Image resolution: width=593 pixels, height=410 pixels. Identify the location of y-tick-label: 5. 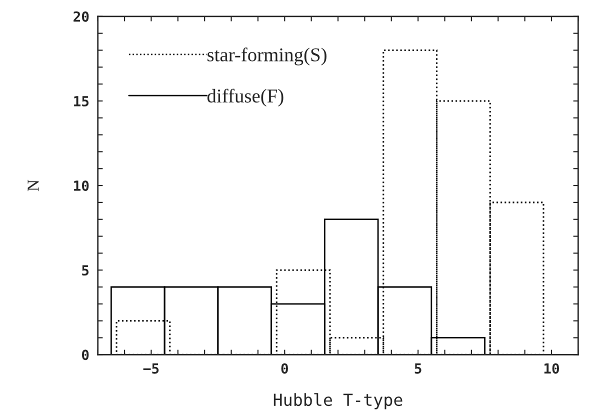
(85, 270).